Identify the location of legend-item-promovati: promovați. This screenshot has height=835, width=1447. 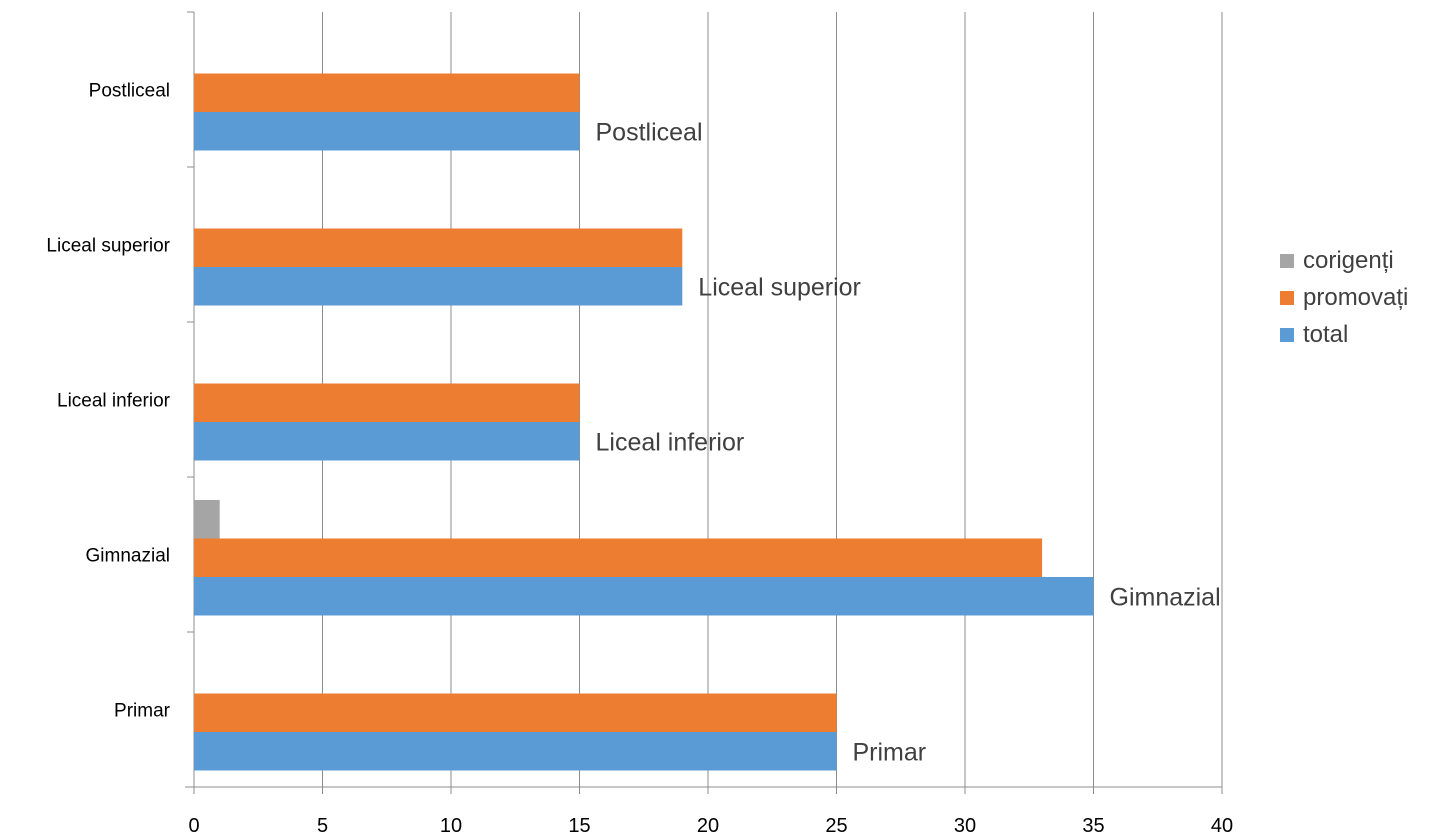
(1360, 297).